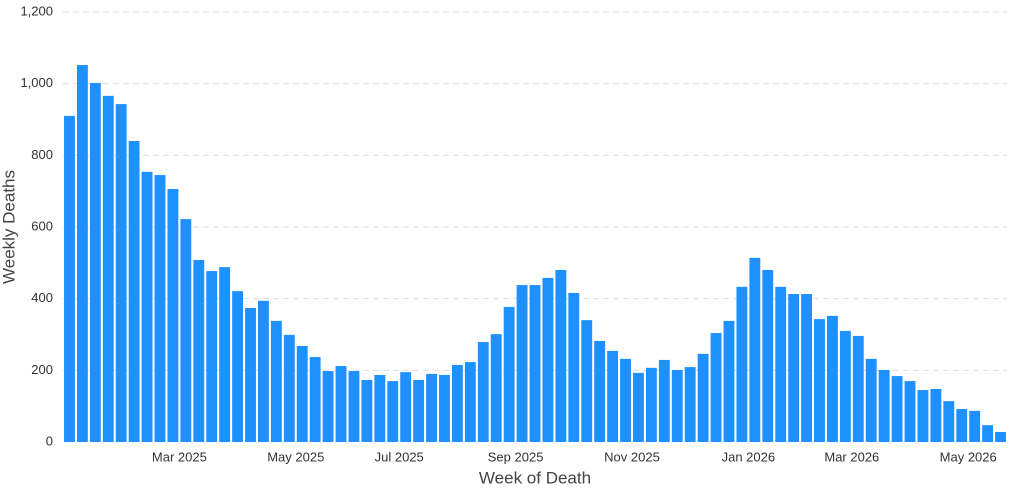 The image size is (1024, 491). I want to click on x-tick-label: Nov 2025, so click(632, 456).